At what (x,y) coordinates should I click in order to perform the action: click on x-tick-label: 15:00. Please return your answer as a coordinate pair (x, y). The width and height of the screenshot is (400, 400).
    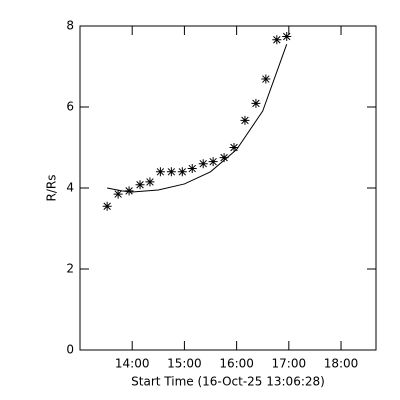
    Looking at the image, I should click on (184, 364).